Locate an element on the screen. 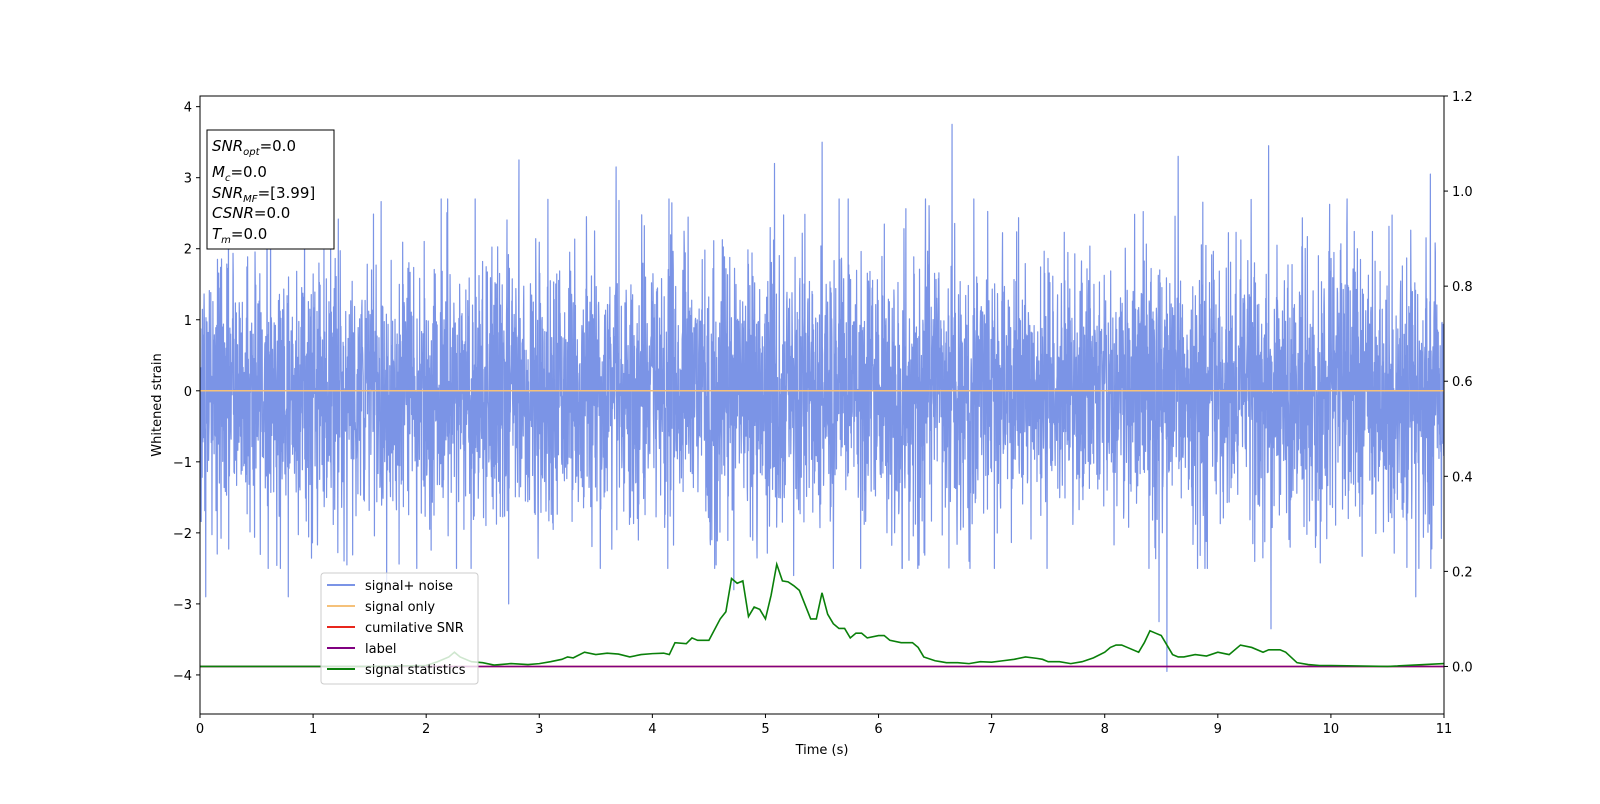  info-snr-opt: SNRopt=0.0 is located at coordinates (254, 147).